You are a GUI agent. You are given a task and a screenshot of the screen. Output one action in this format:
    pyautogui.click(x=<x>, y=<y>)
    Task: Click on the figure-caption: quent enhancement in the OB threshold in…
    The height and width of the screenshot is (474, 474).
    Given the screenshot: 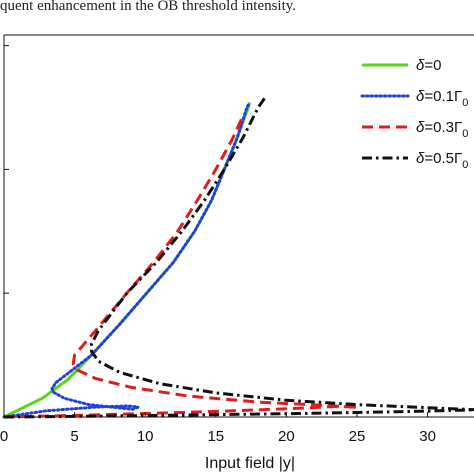 What is the action you would take?
    pyautogui.click(x=148, y=7)
    